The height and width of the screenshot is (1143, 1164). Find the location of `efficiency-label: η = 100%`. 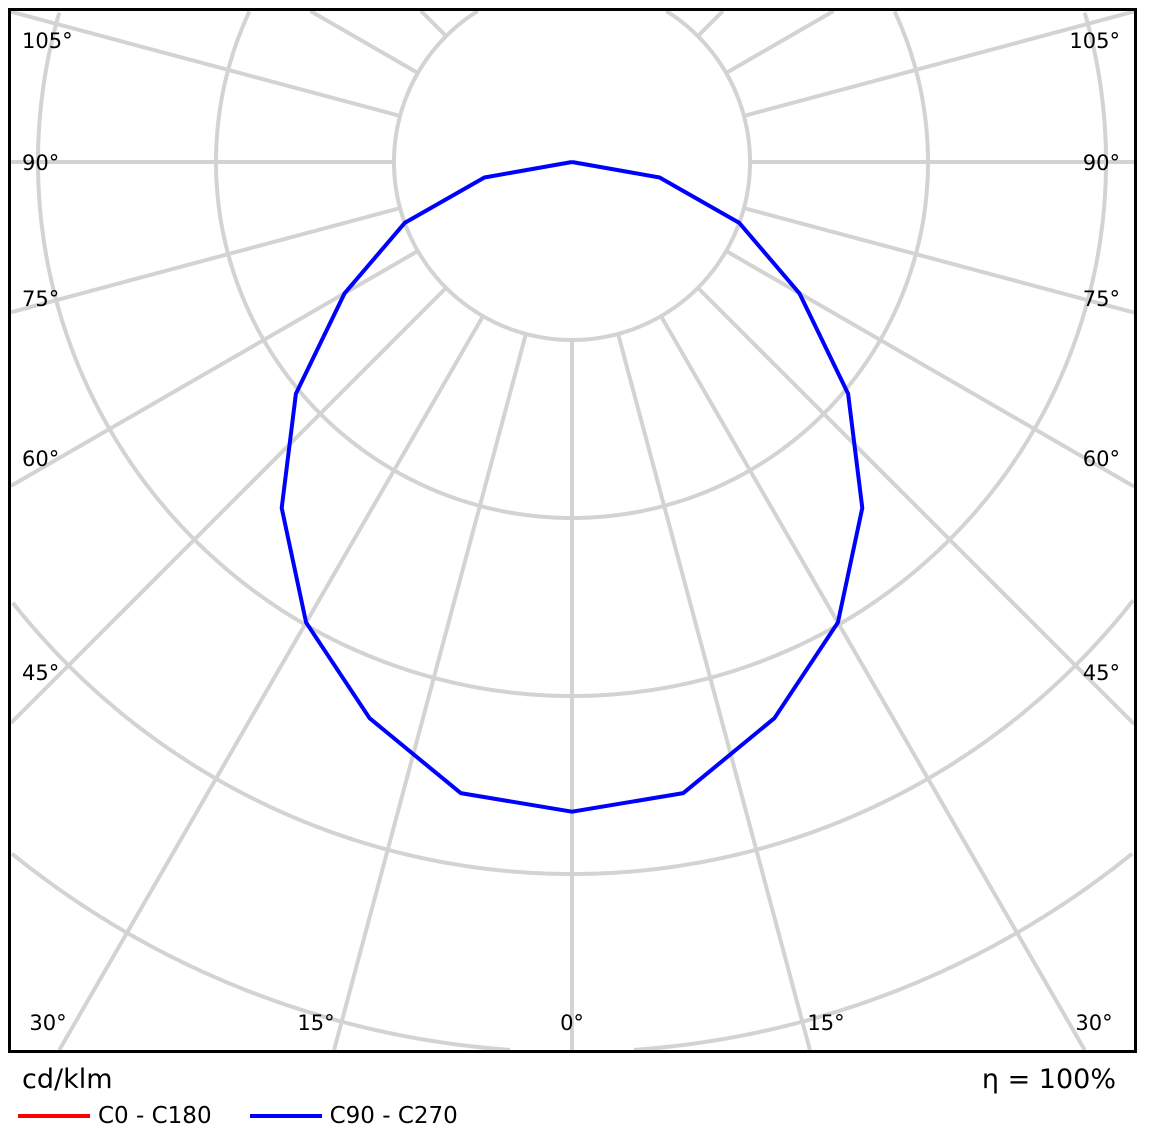

efficiency-label: η = 100% is located at coordinates (1048, 1079).